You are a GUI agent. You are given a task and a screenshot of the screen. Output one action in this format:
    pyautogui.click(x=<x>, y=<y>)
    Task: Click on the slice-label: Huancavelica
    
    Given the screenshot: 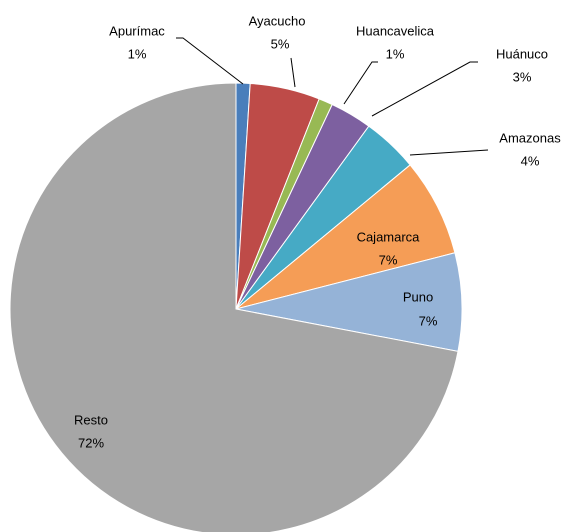 What is the action you would take?
    pyautogui.click(x=395, y=30)
    